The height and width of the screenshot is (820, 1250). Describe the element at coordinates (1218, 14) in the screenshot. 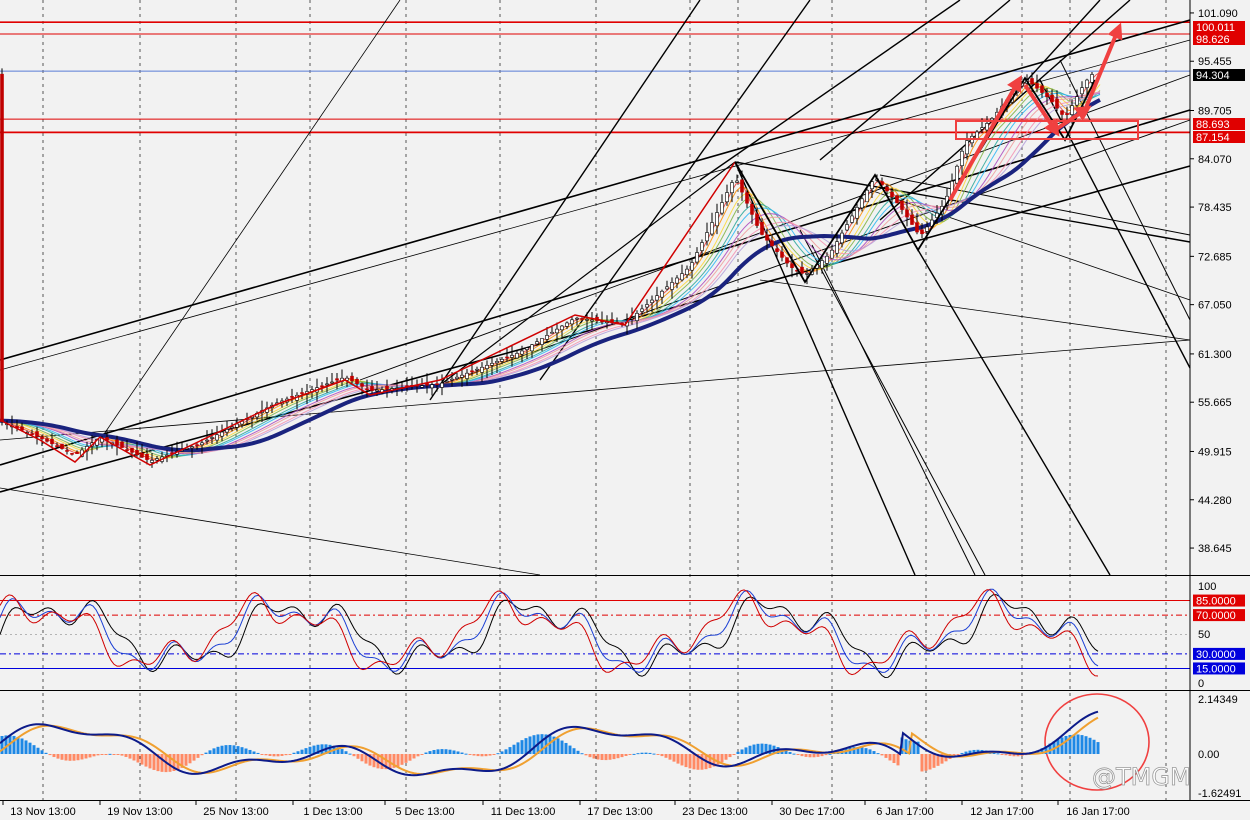

I see `y-tick-label: 101.090` at that location.